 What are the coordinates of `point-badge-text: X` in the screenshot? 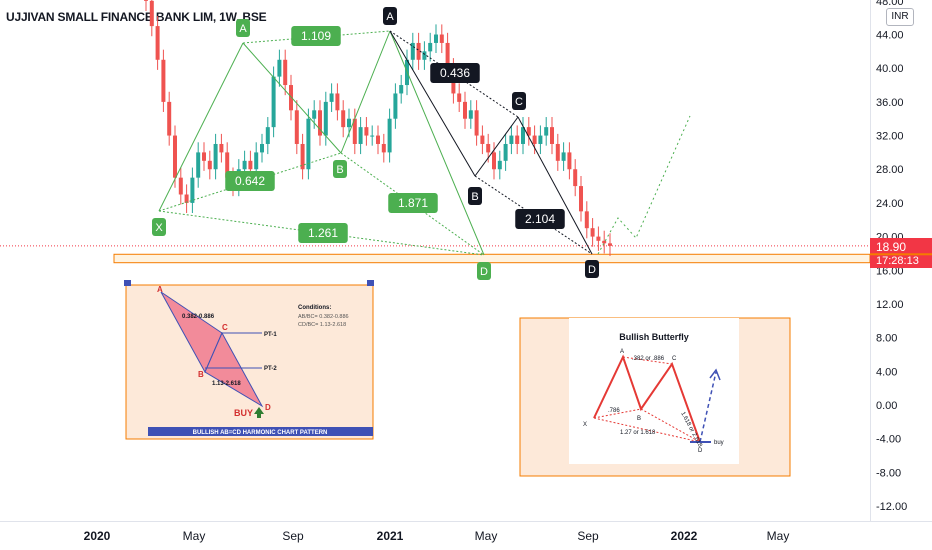 It's located at (159, 228).